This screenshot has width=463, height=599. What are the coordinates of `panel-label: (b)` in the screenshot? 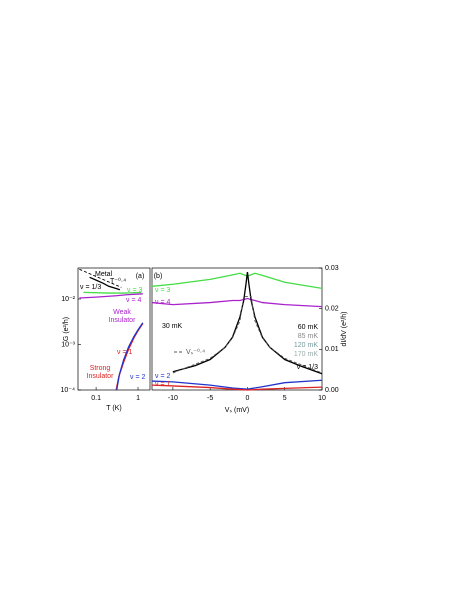 It's located at (158, 276).